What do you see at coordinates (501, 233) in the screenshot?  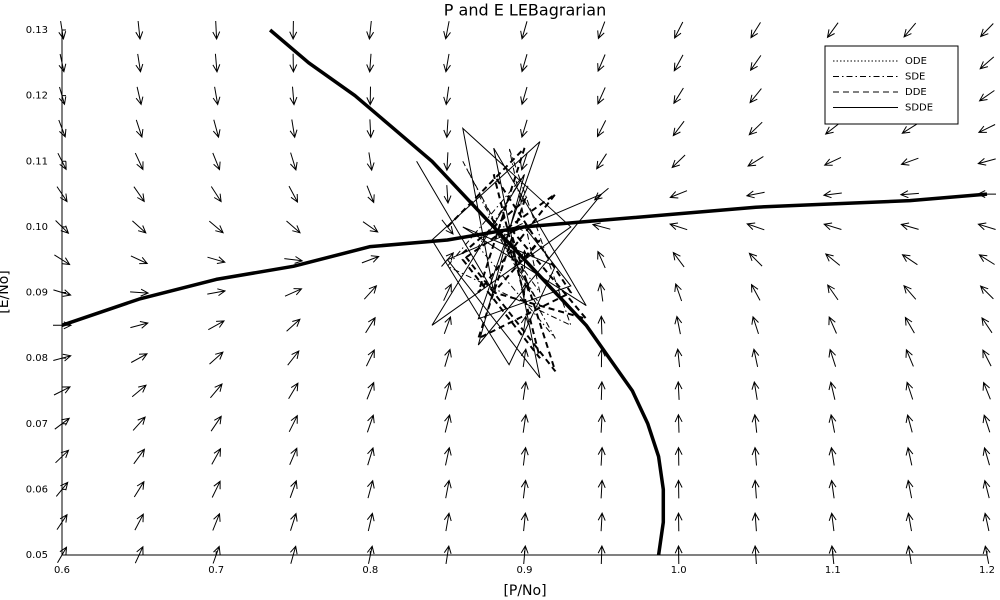 I see `trajectory` at bounding box center [501, 233].